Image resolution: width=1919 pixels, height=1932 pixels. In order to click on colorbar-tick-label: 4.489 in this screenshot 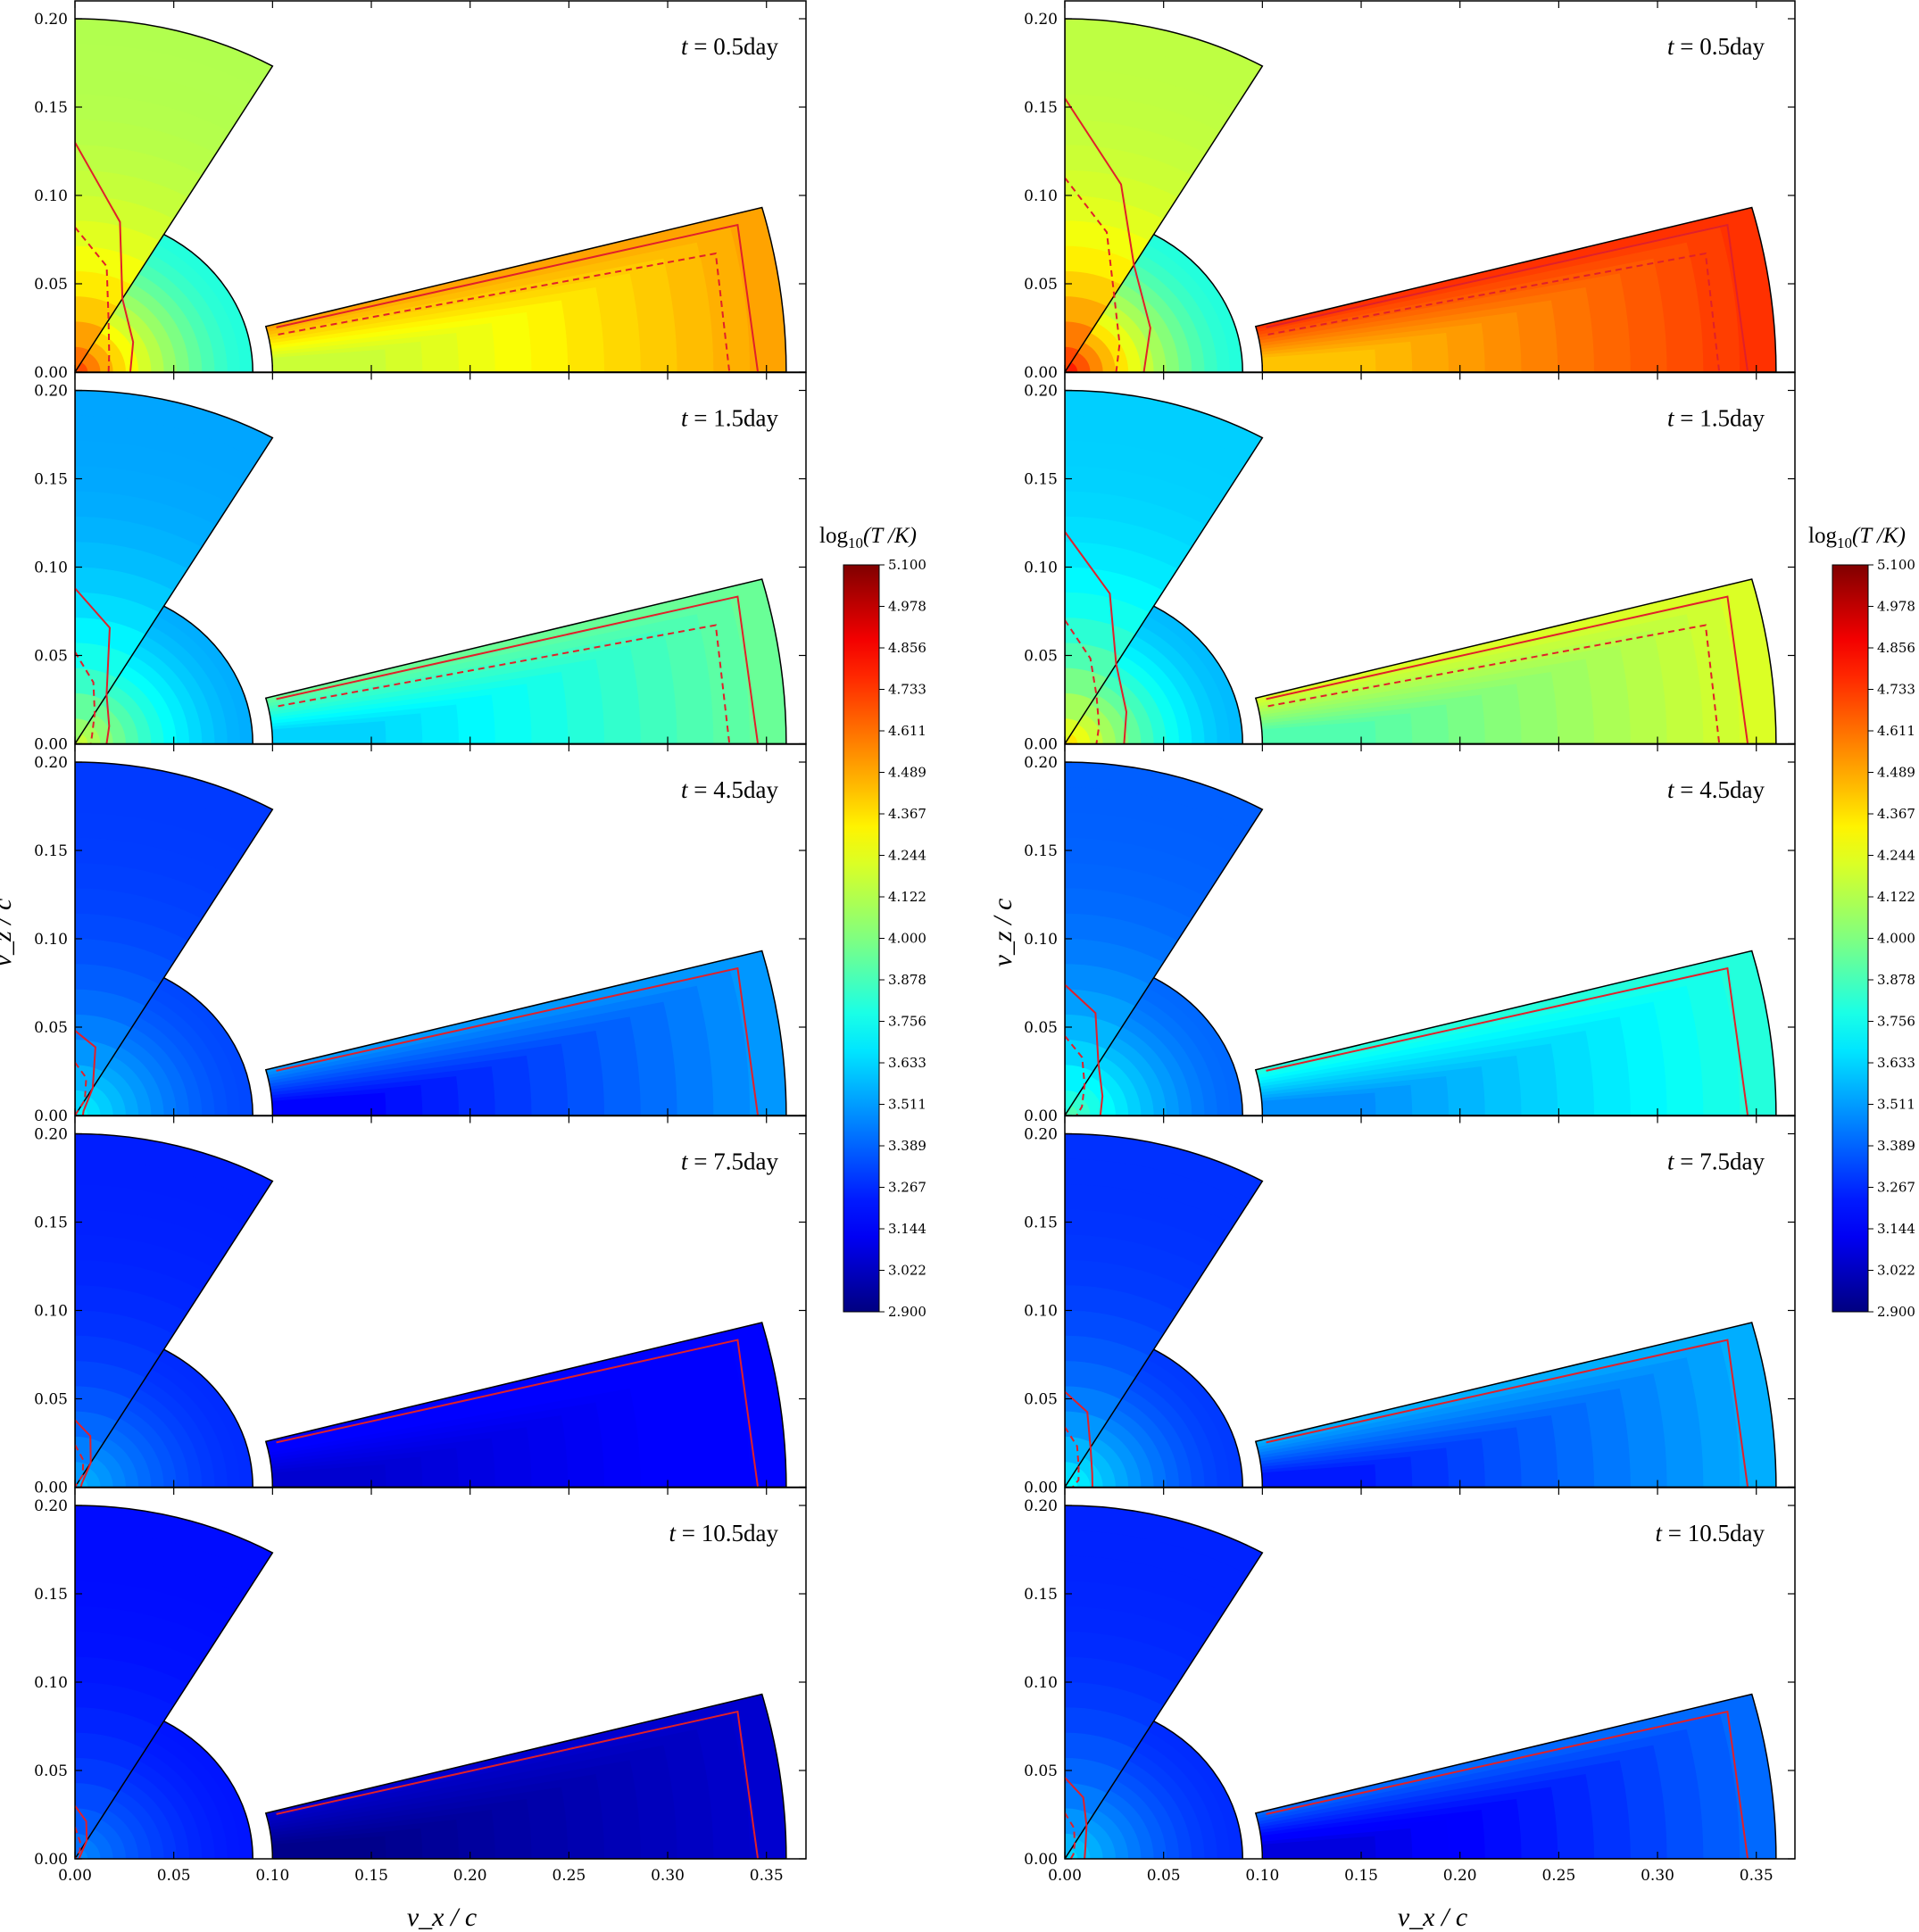, I will do `click(907, 773)`.